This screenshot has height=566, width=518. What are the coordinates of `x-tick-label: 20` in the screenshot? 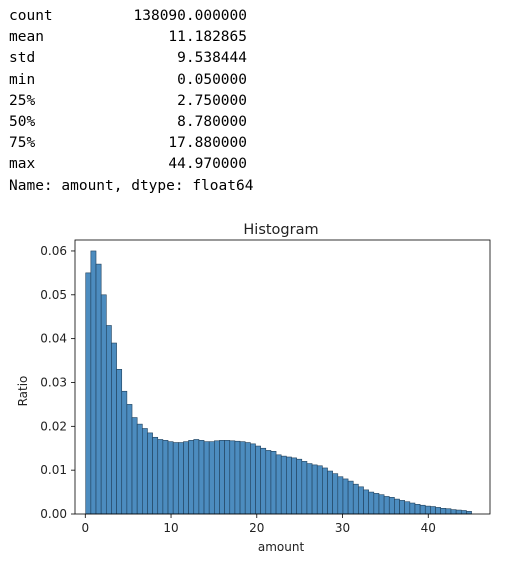 It's located at (256, 528).